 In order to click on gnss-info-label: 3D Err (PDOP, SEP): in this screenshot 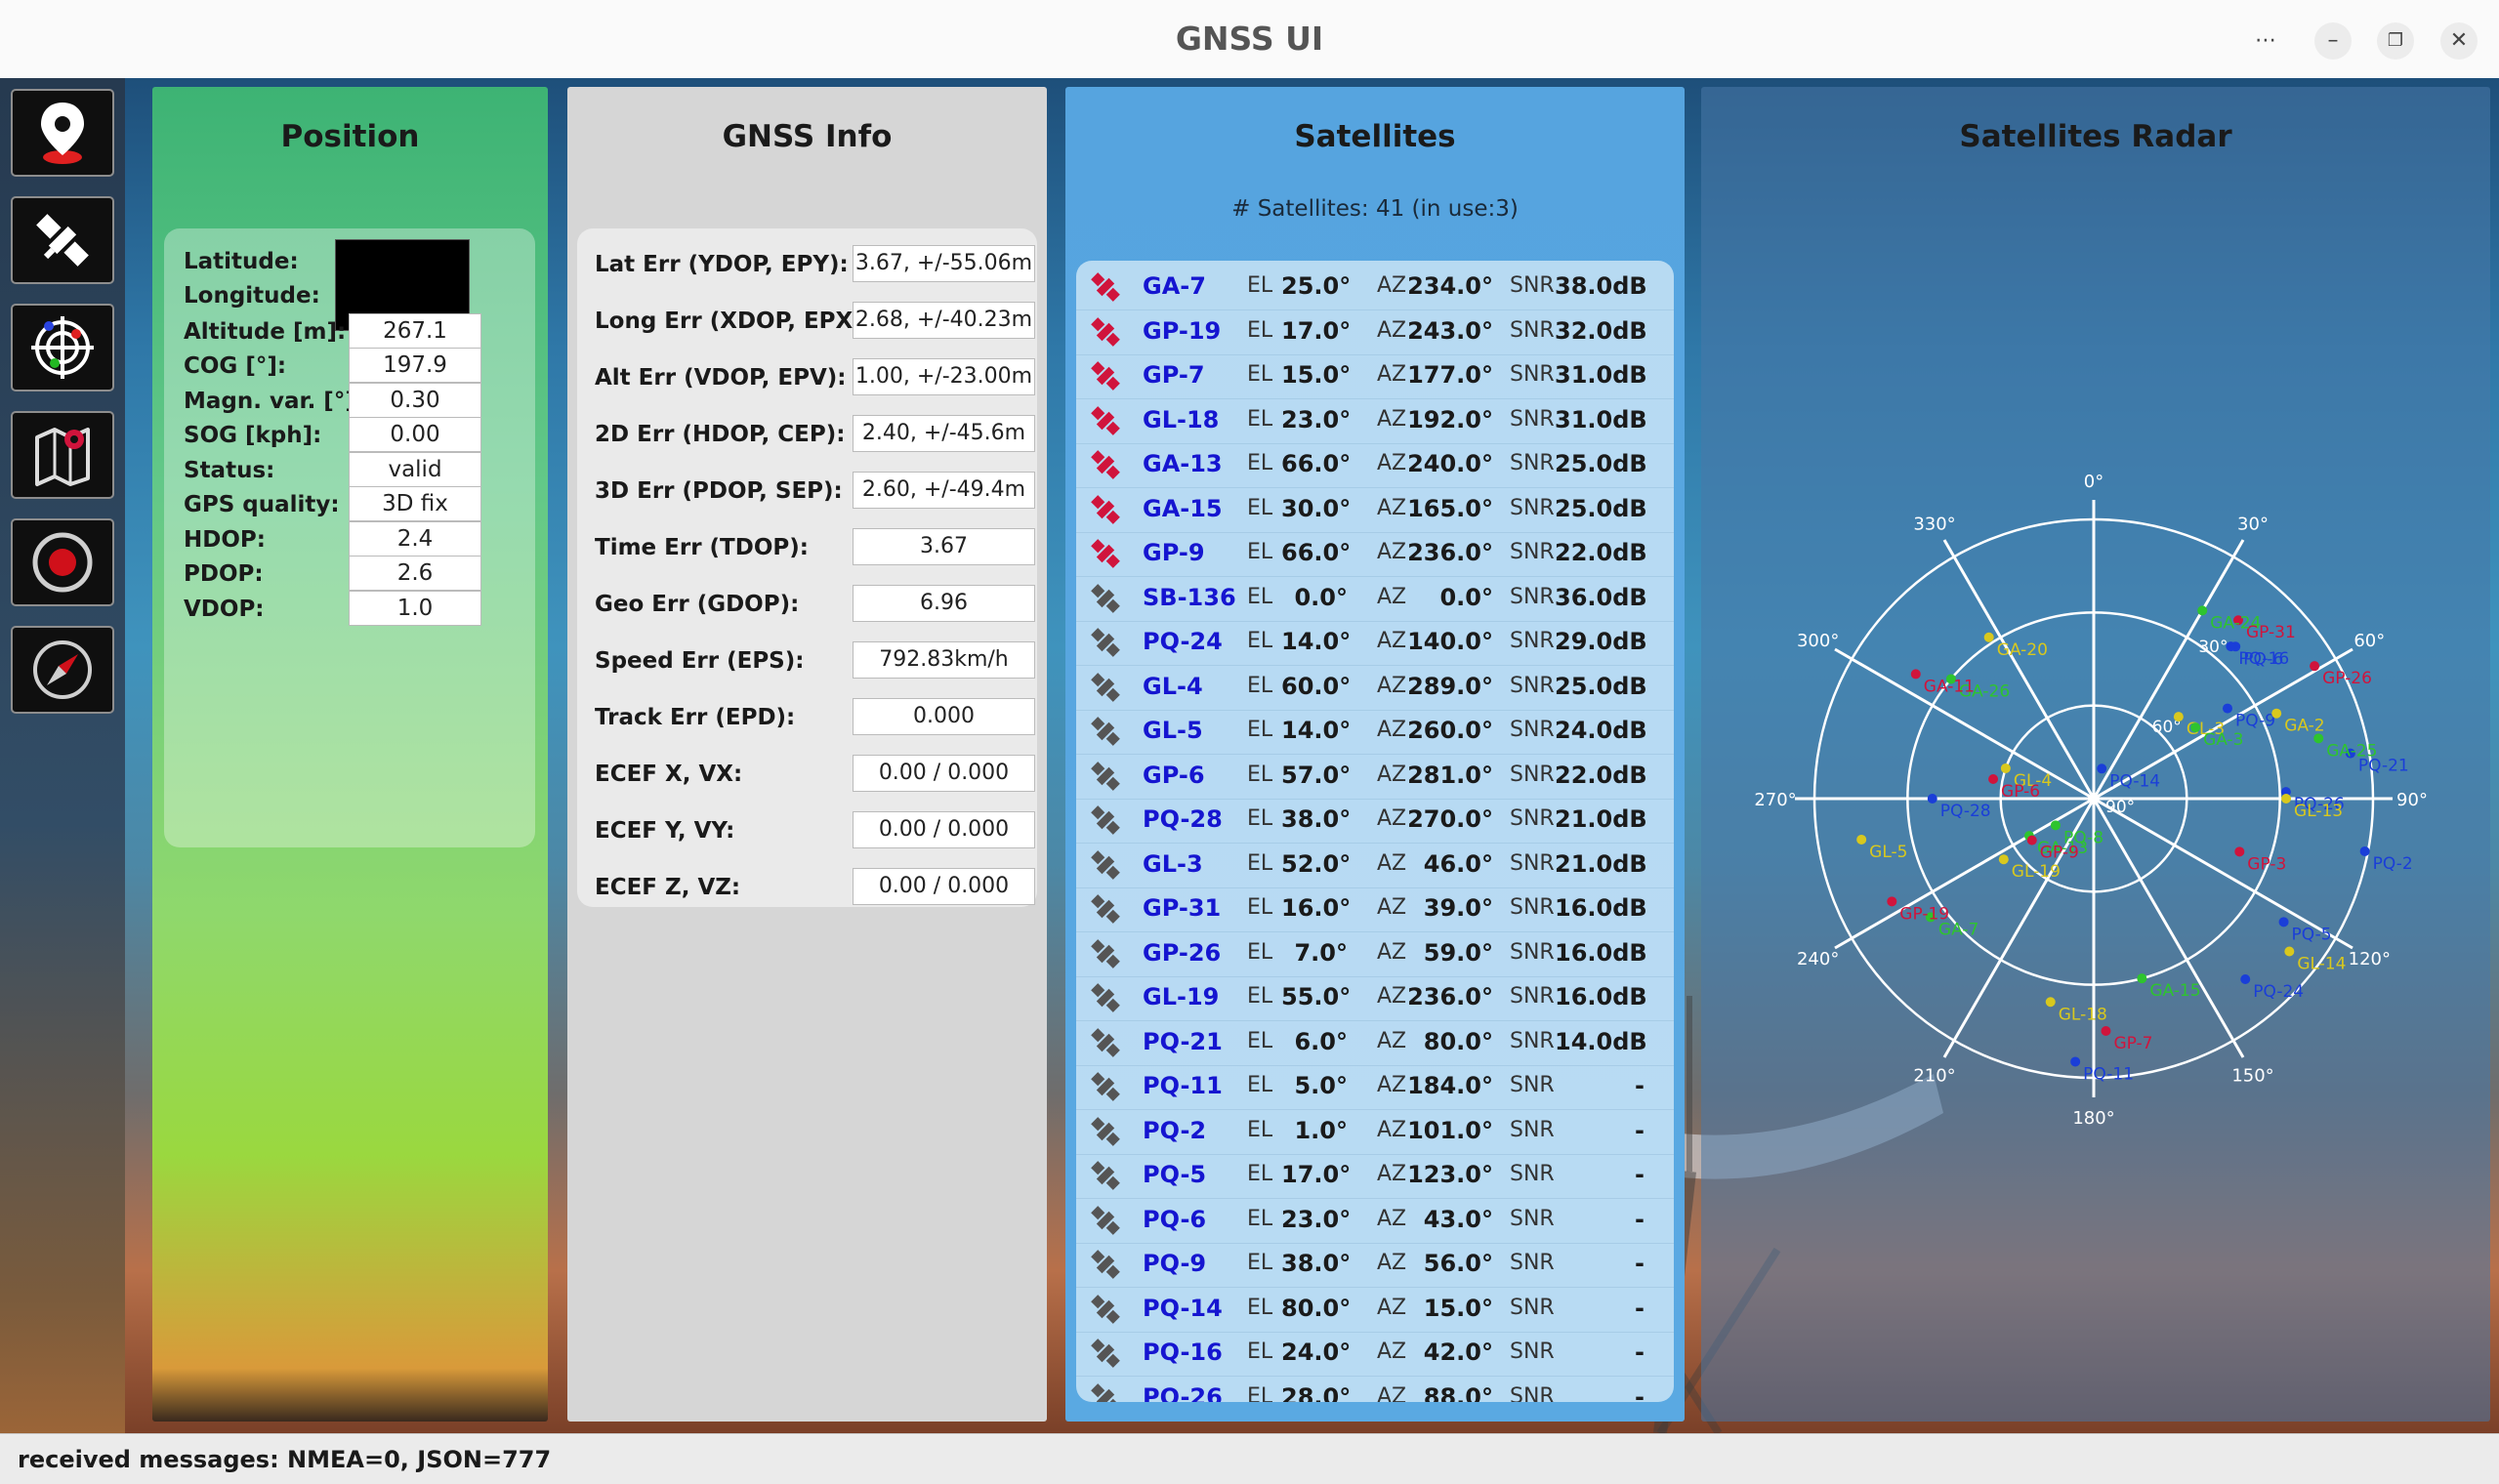, I will do `click(719, 491)`.